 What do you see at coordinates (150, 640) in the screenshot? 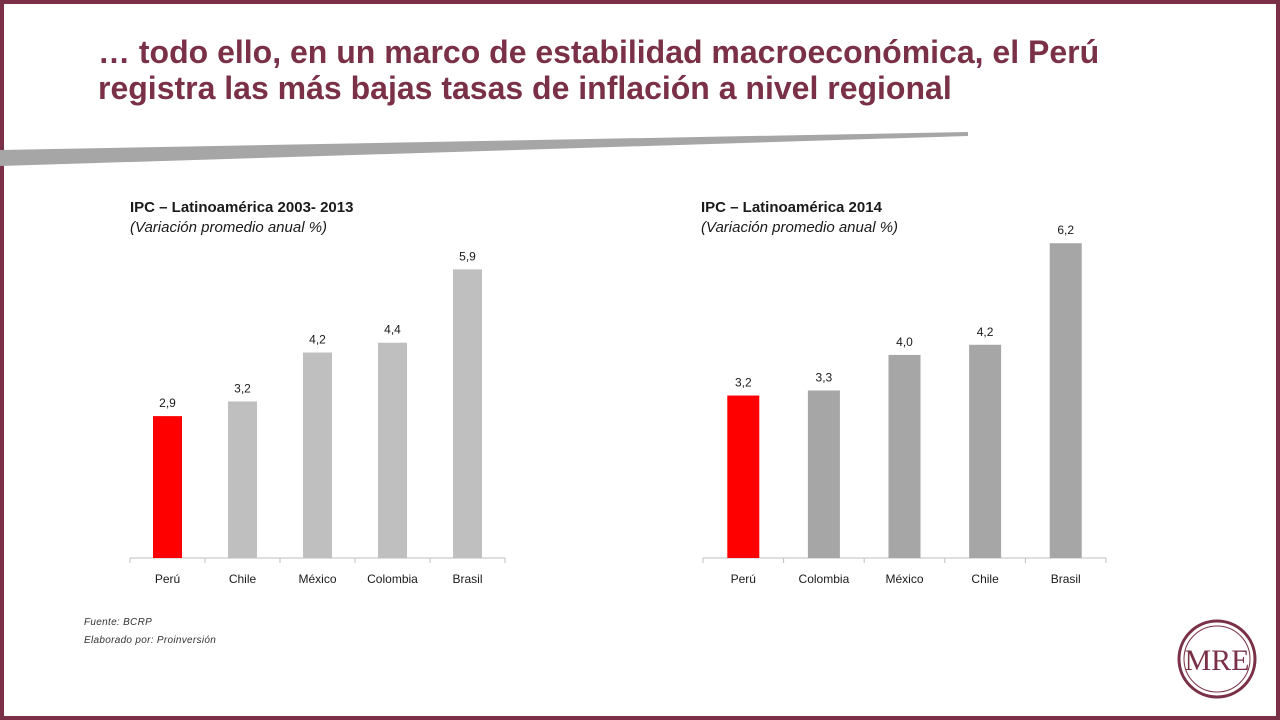
I see `prepared-by-text: Elaborado por: Proinversión` at bounding box center [150, 640].